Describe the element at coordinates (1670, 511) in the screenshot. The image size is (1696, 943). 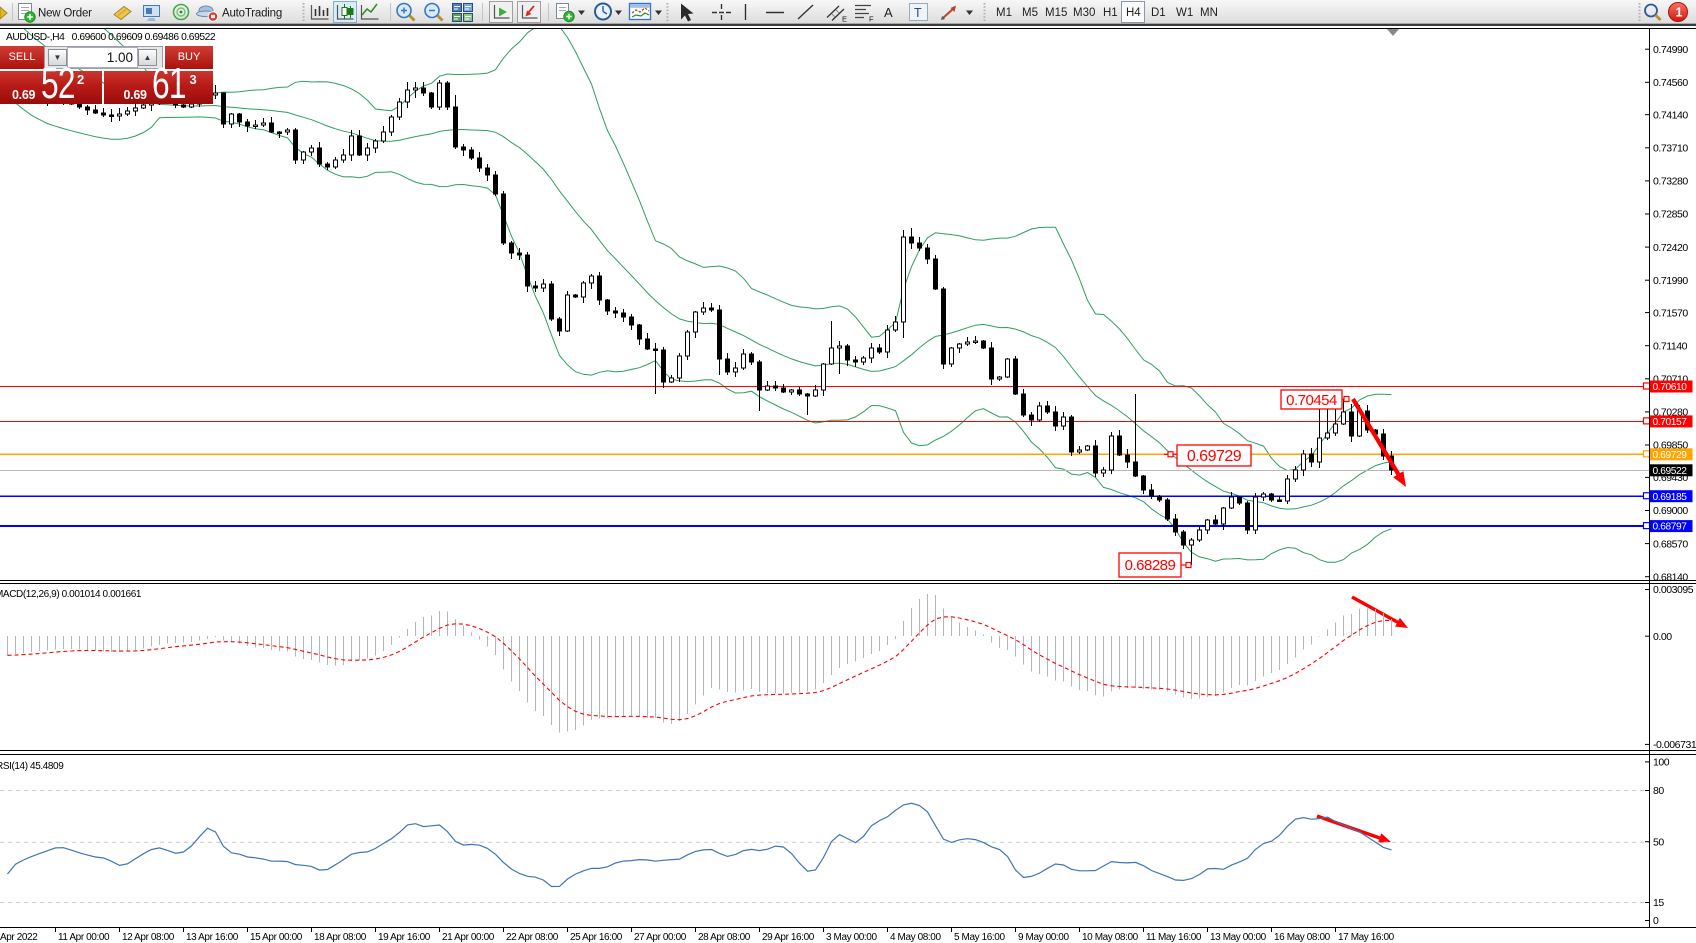
I see `svg-text: 0.69000` at that location.